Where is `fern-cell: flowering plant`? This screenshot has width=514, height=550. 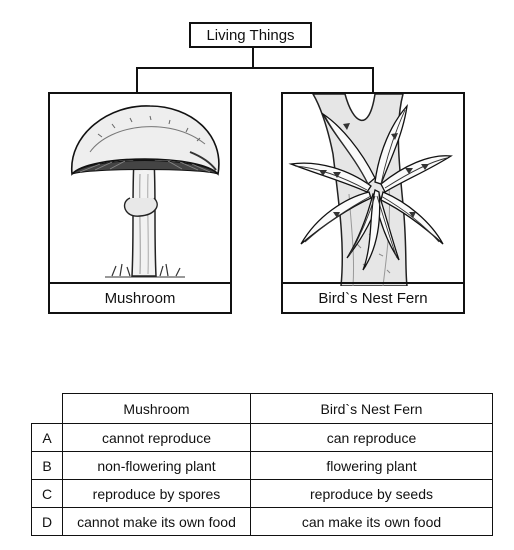
fern-cell: flowering plant is located at coordinates (371, 465).